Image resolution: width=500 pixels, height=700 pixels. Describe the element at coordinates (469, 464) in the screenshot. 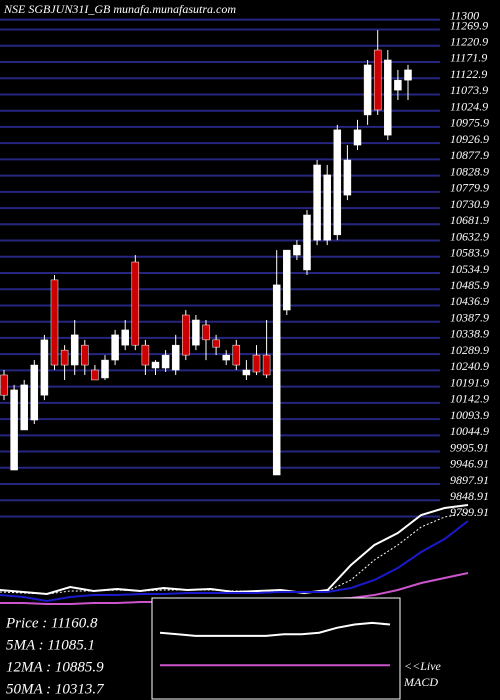

I see `y-tick-label: 9946.91` at that location.